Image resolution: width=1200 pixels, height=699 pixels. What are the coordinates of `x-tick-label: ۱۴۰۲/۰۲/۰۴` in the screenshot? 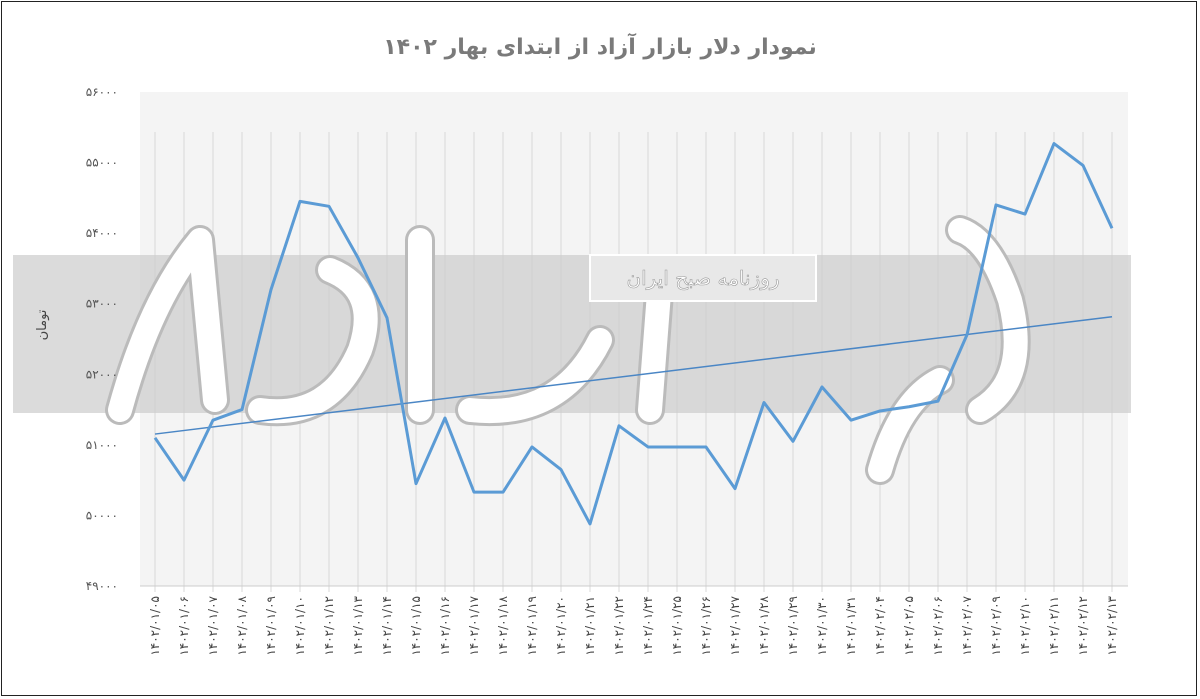 It's located at (880, 626).